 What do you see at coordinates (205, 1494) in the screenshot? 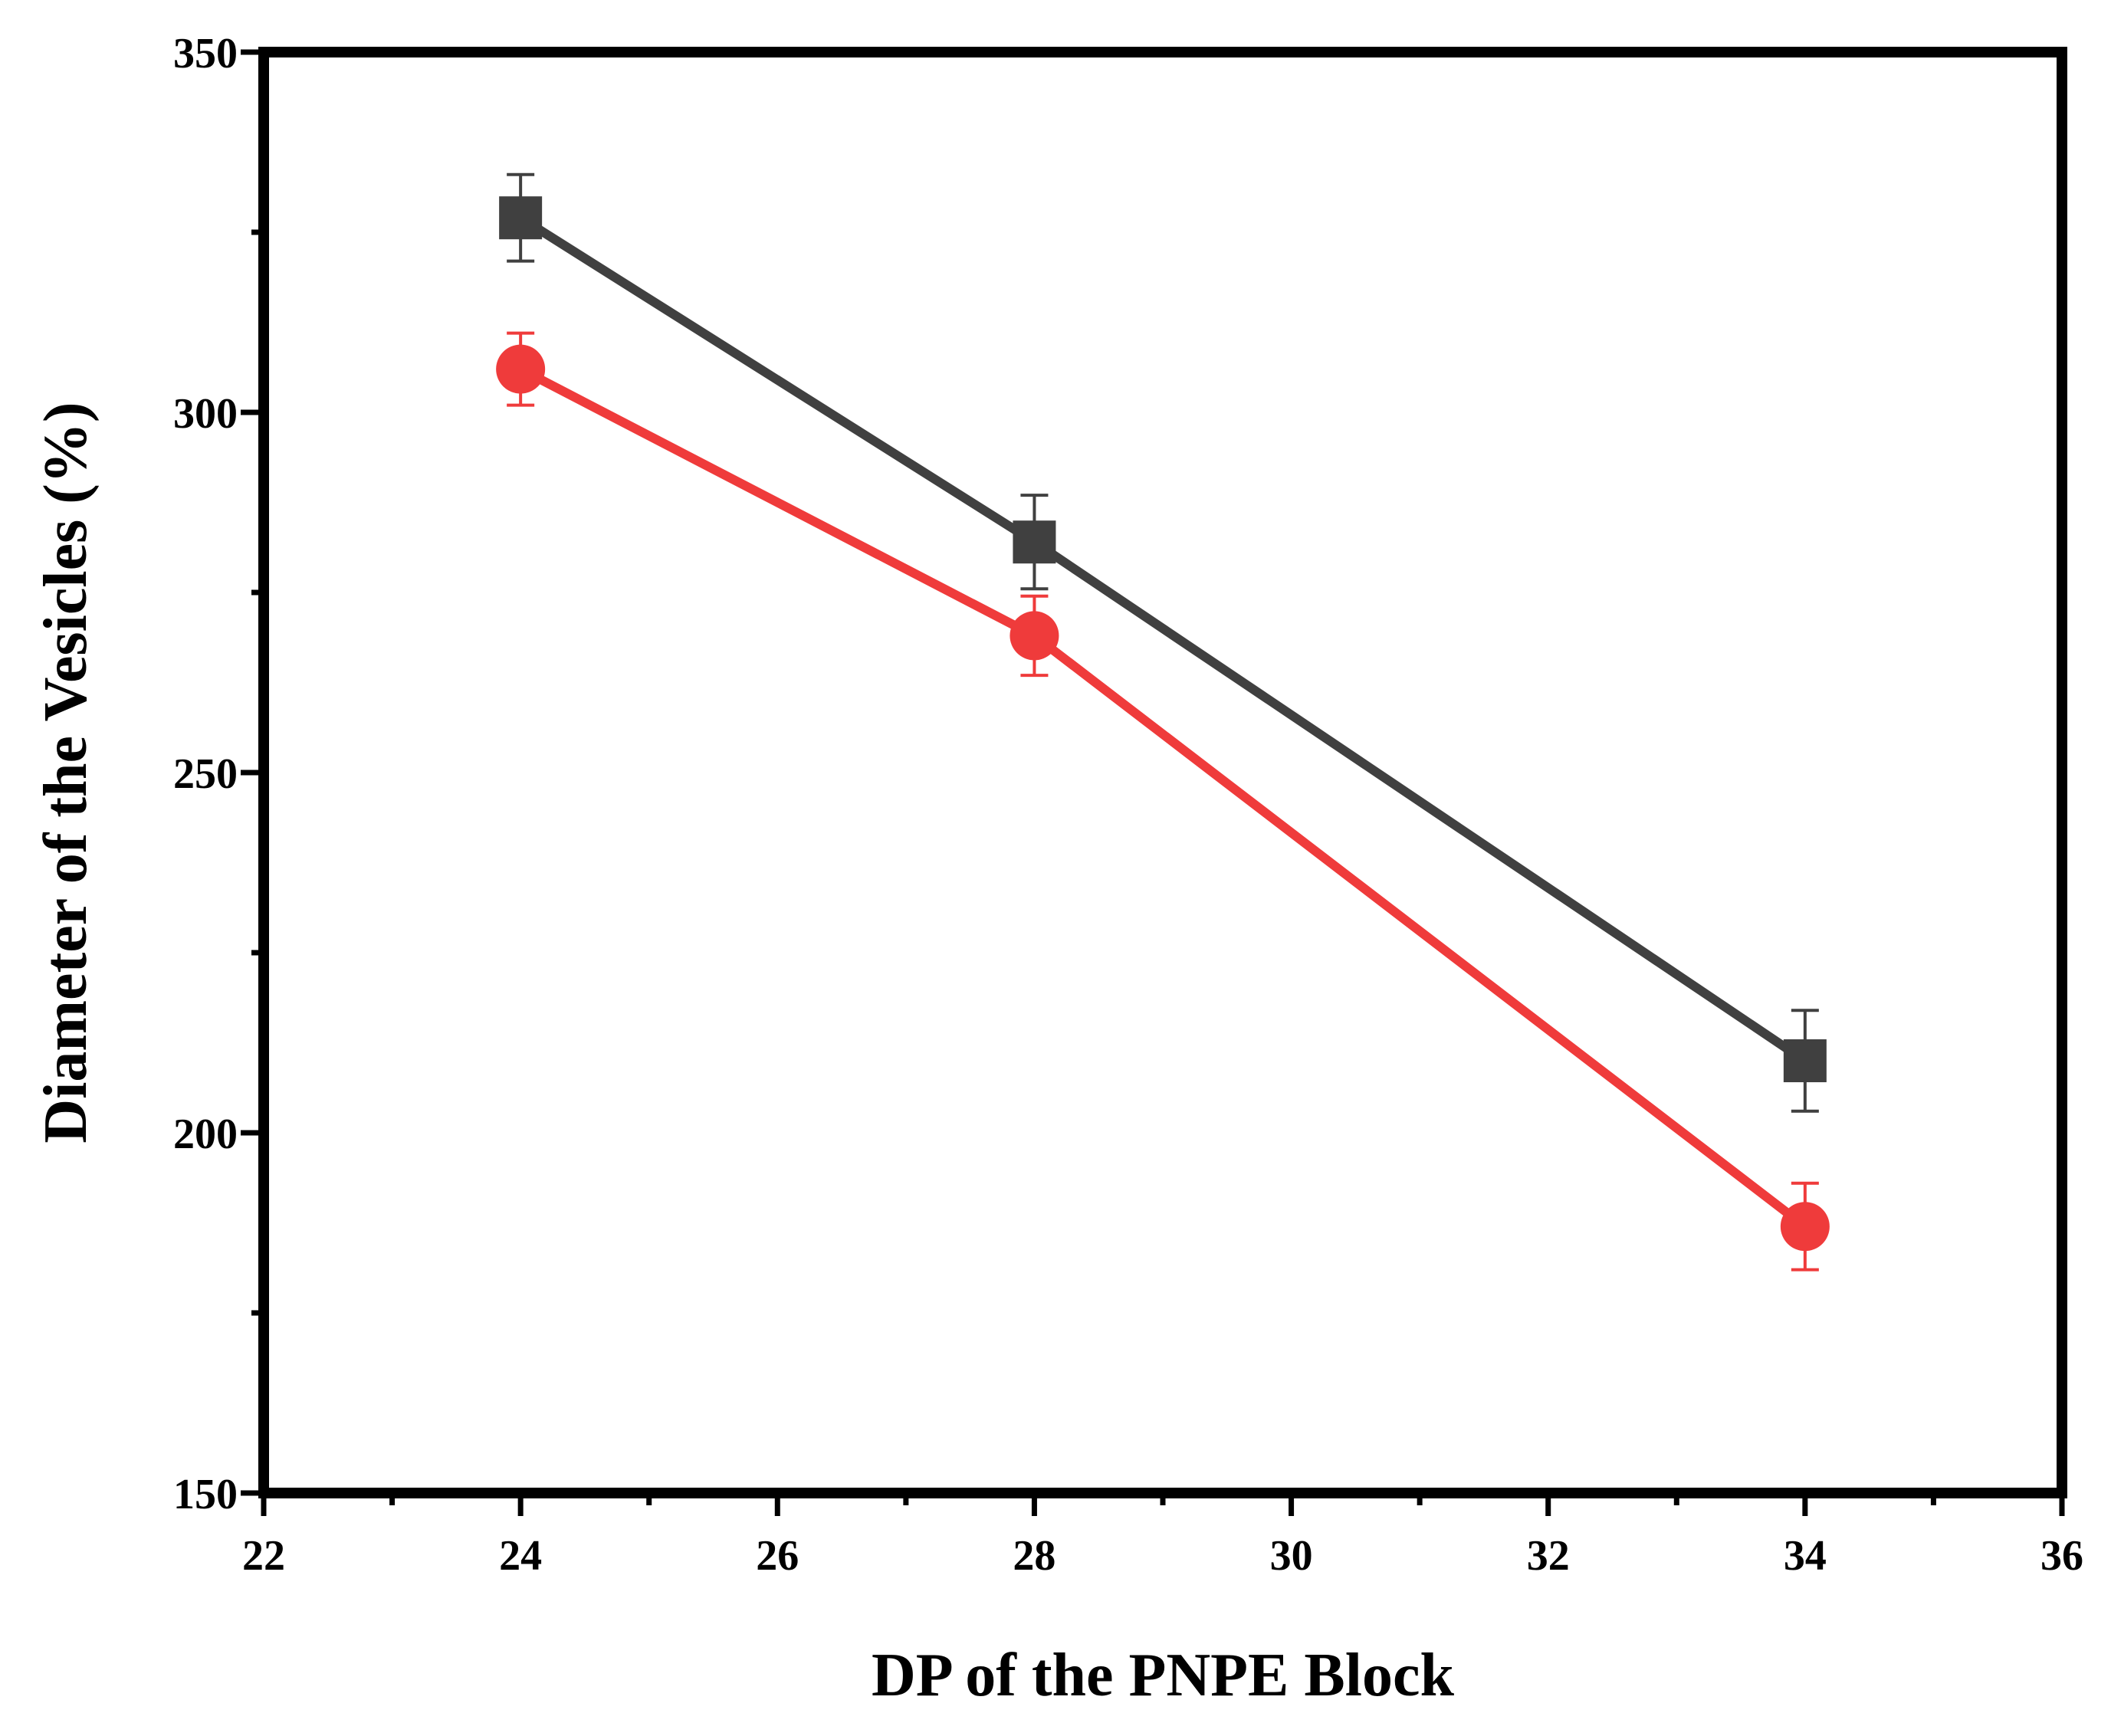
I see `y-tick-label: 150` at bounding box center [205, 1494].